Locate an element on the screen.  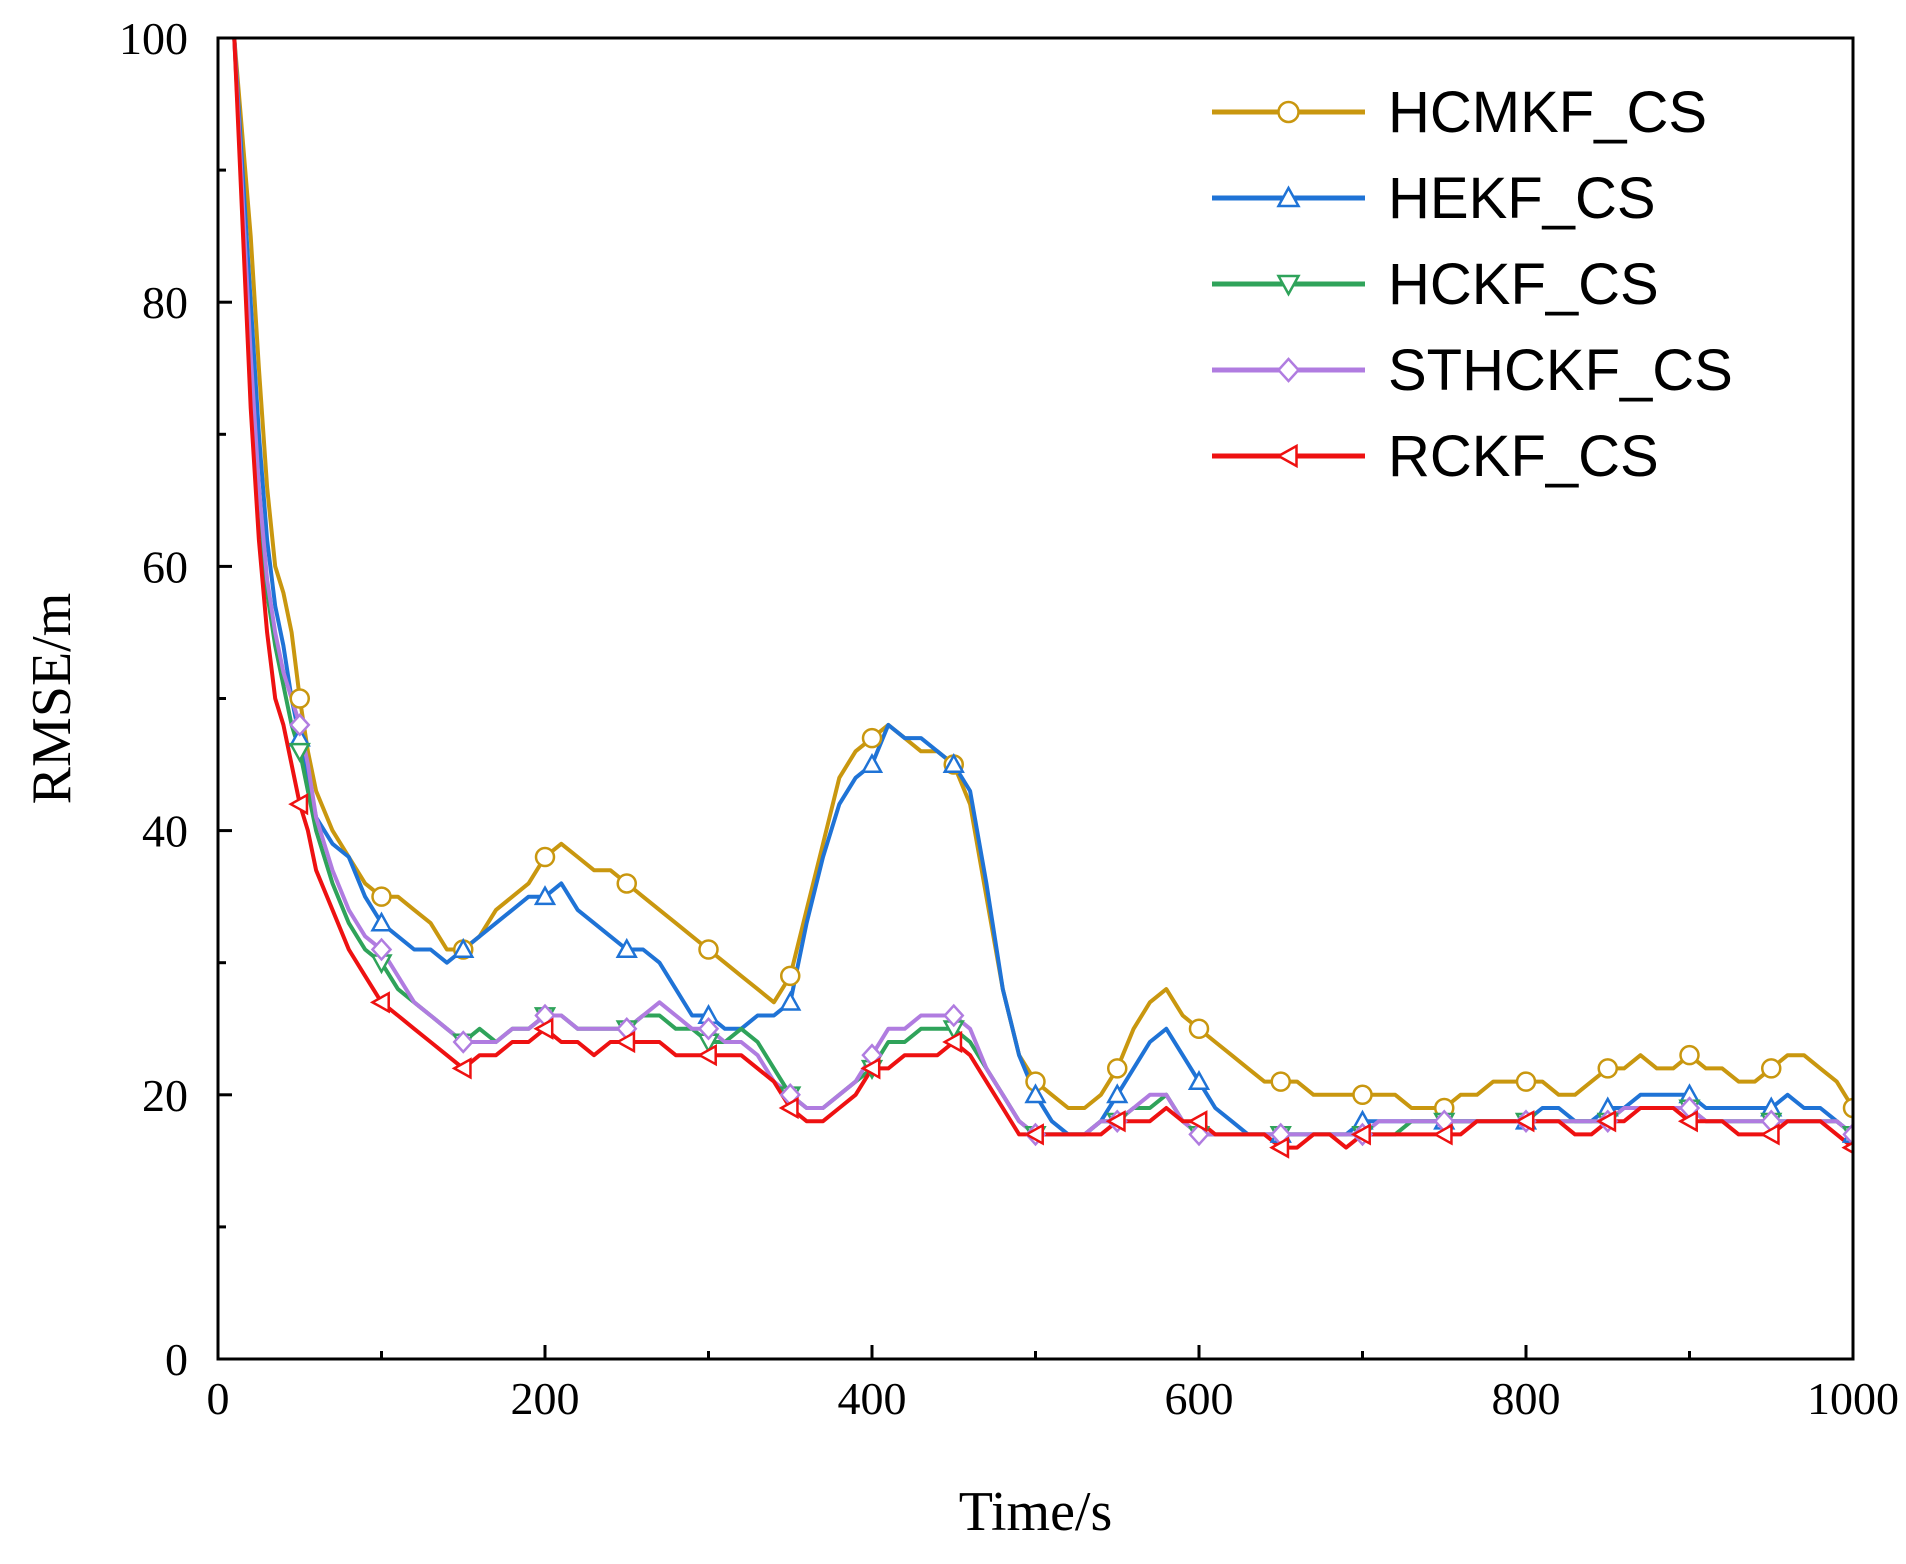
legend-label: HEKF_CS is located at coordinates (1522, 198).